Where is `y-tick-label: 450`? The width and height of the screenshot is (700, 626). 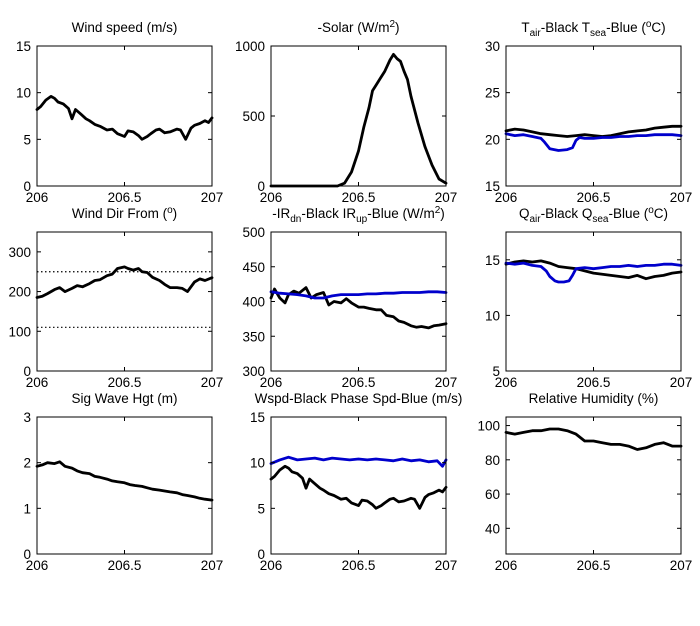
y-tick-label: 450 is located at coordinates (253, 267).